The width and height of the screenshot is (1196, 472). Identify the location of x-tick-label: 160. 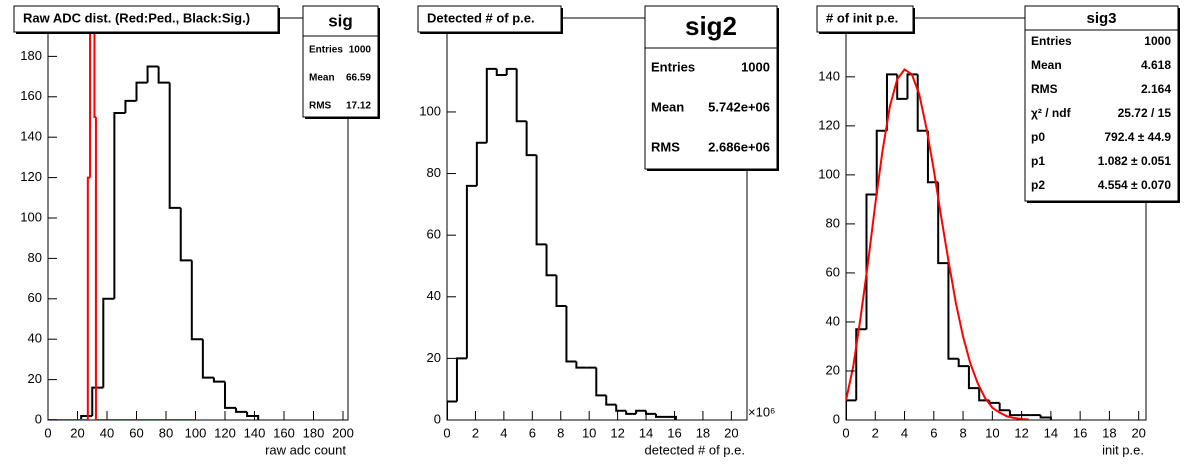
(284, 432).